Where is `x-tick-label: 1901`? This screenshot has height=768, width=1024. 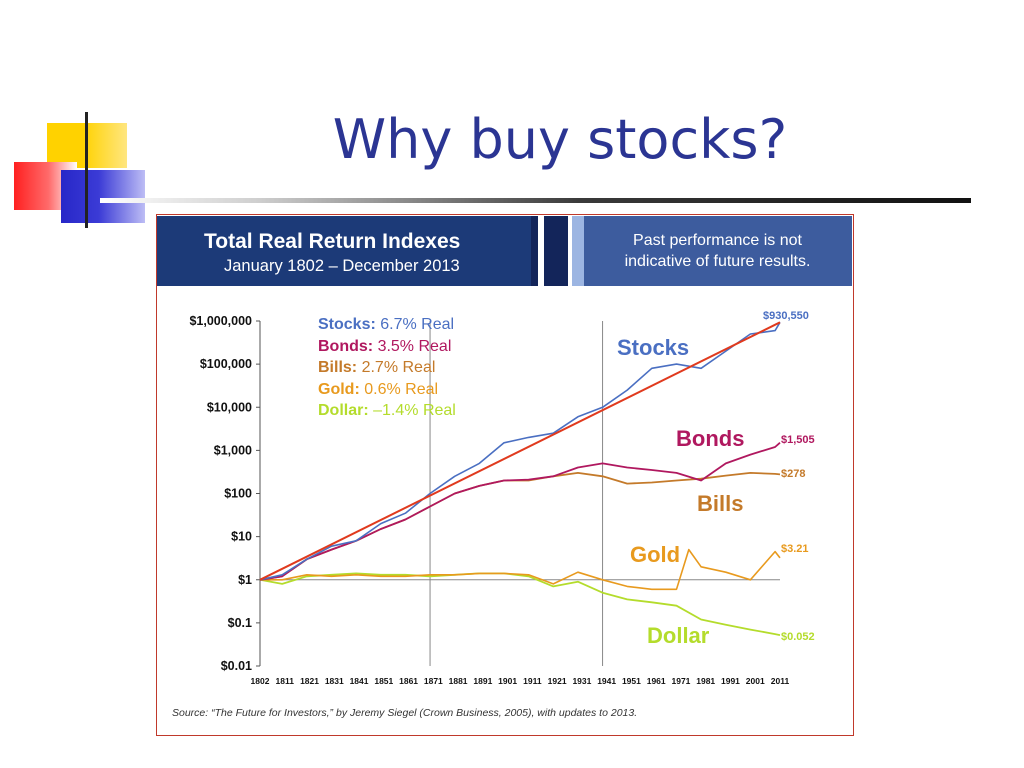
x-tick-label: 1901 is located at coordinates (507, 681).